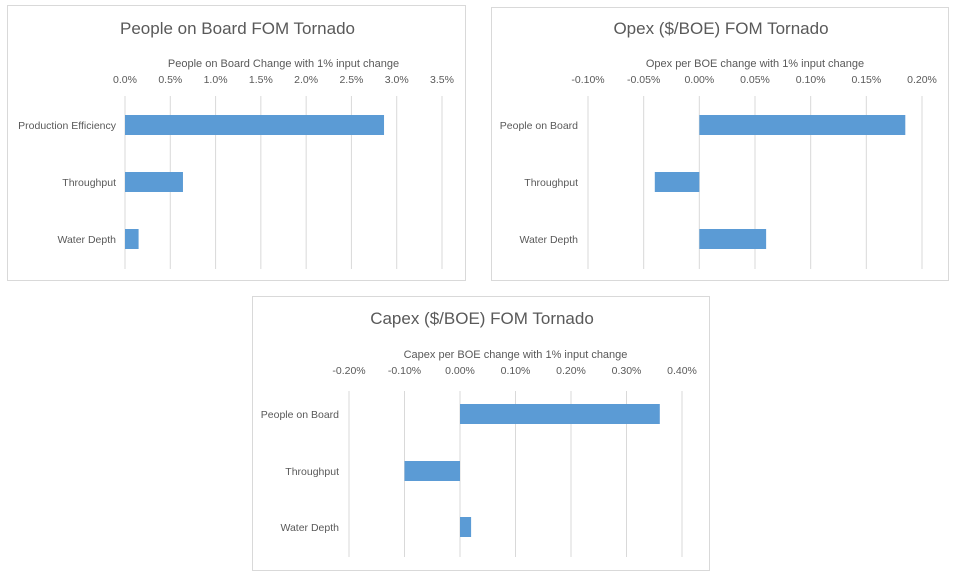 The height and width of the screenshot is (576, 960). Describe the element at coordinates (216, 80) in the screenshot. I see `x-tick-label: 1.0%` at that location.